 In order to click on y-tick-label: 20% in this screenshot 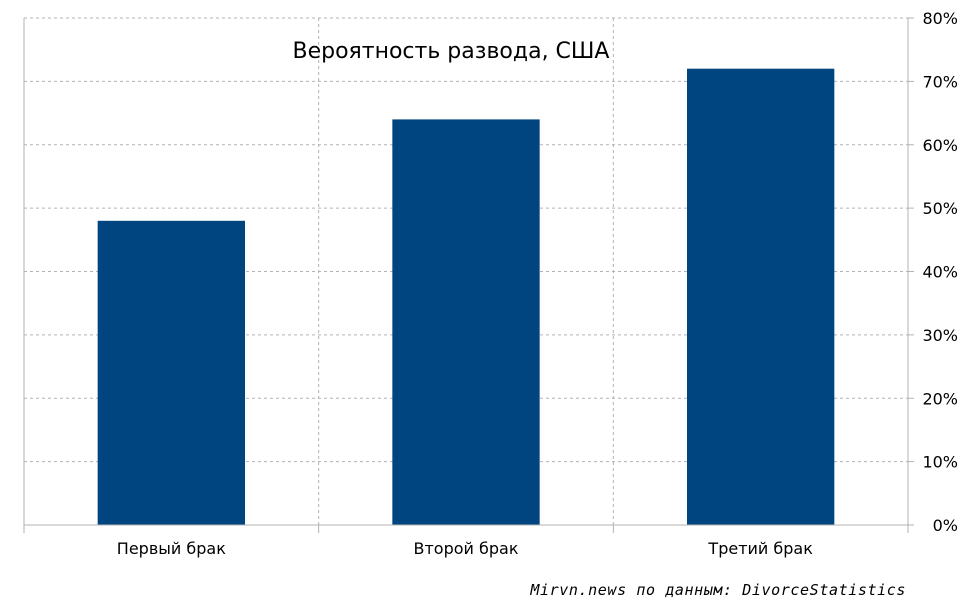, I will do `click(940, 398)`.